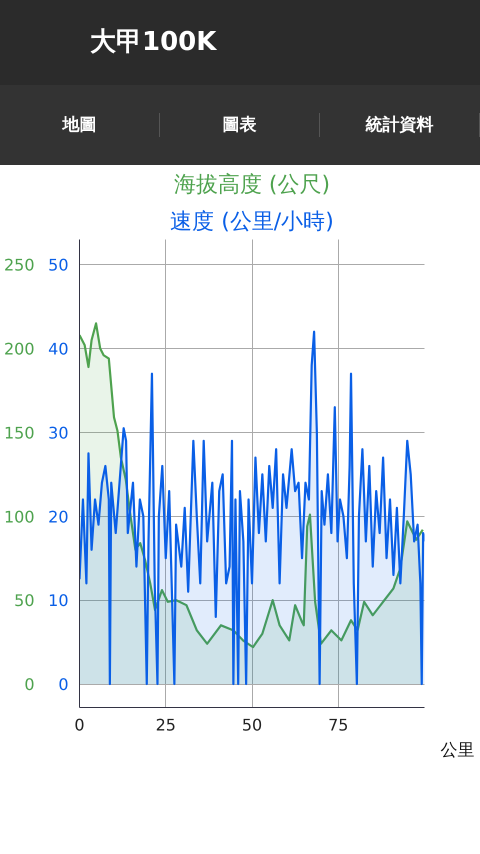 The height and width of the screenshot is (854, 480). I want to click on y2-tick-label: 30, so click(58, 432).